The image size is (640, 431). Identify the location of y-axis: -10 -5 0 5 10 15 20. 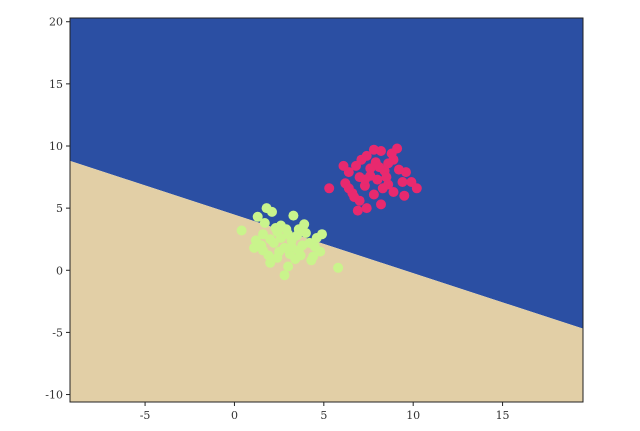
(57, 209).